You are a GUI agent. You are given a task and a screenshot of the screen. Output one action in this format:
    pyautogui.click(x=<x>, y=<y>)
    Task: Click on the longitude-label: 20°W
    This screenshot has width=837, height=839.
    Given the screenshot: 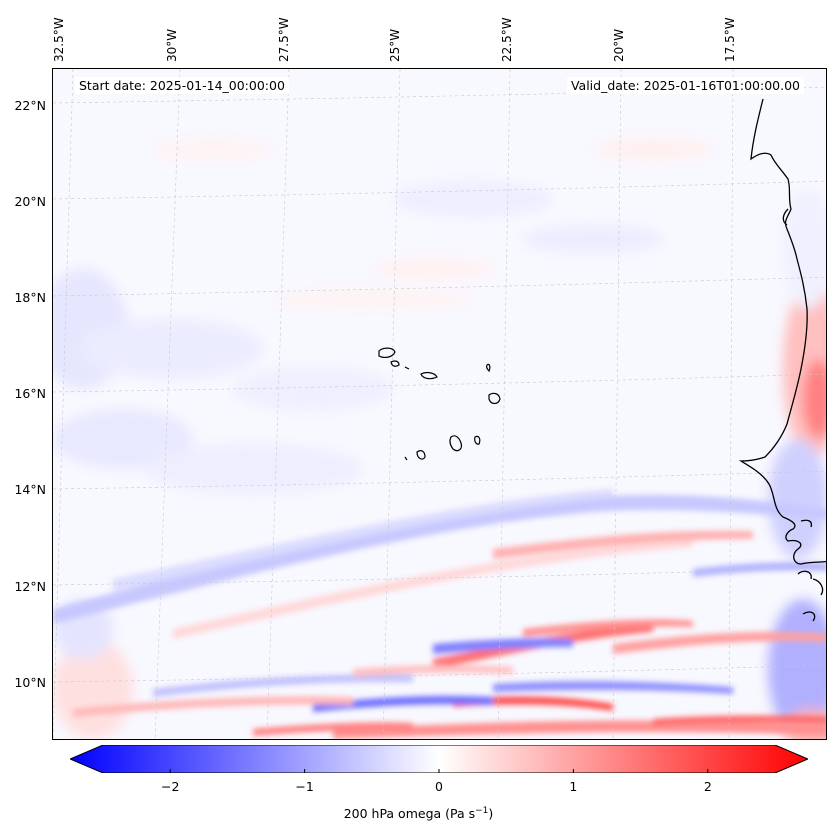 What is the action you would take?
    pyautogui.click(x=619, y=45)
    